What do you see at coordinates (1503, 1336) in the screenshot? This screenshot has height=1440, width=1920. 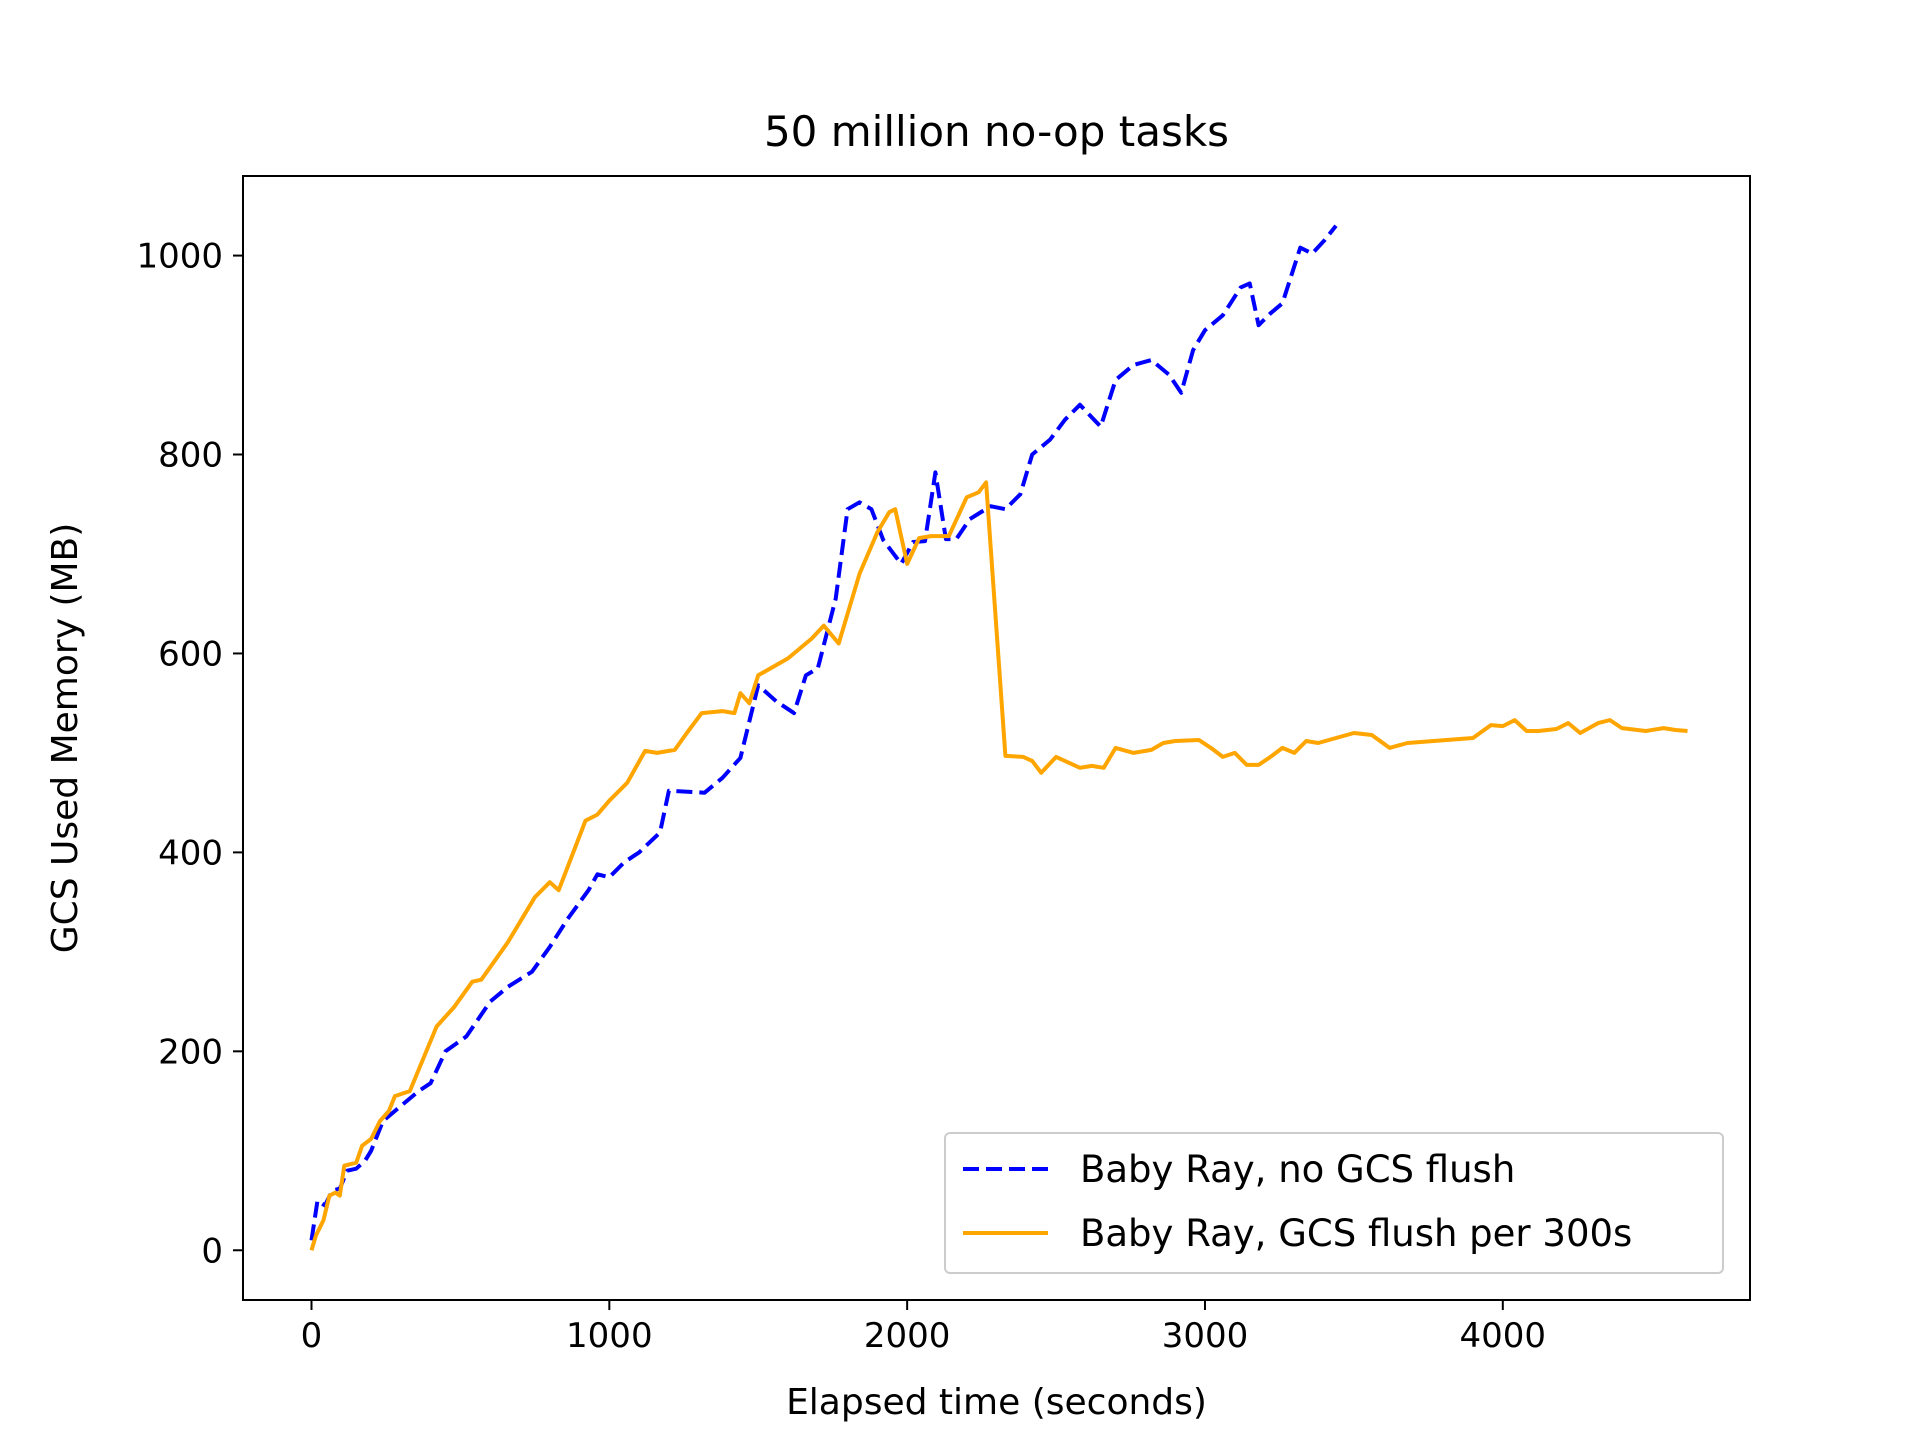 I see `x-tick-label: 4000` at bounding box center [1503, 1336].